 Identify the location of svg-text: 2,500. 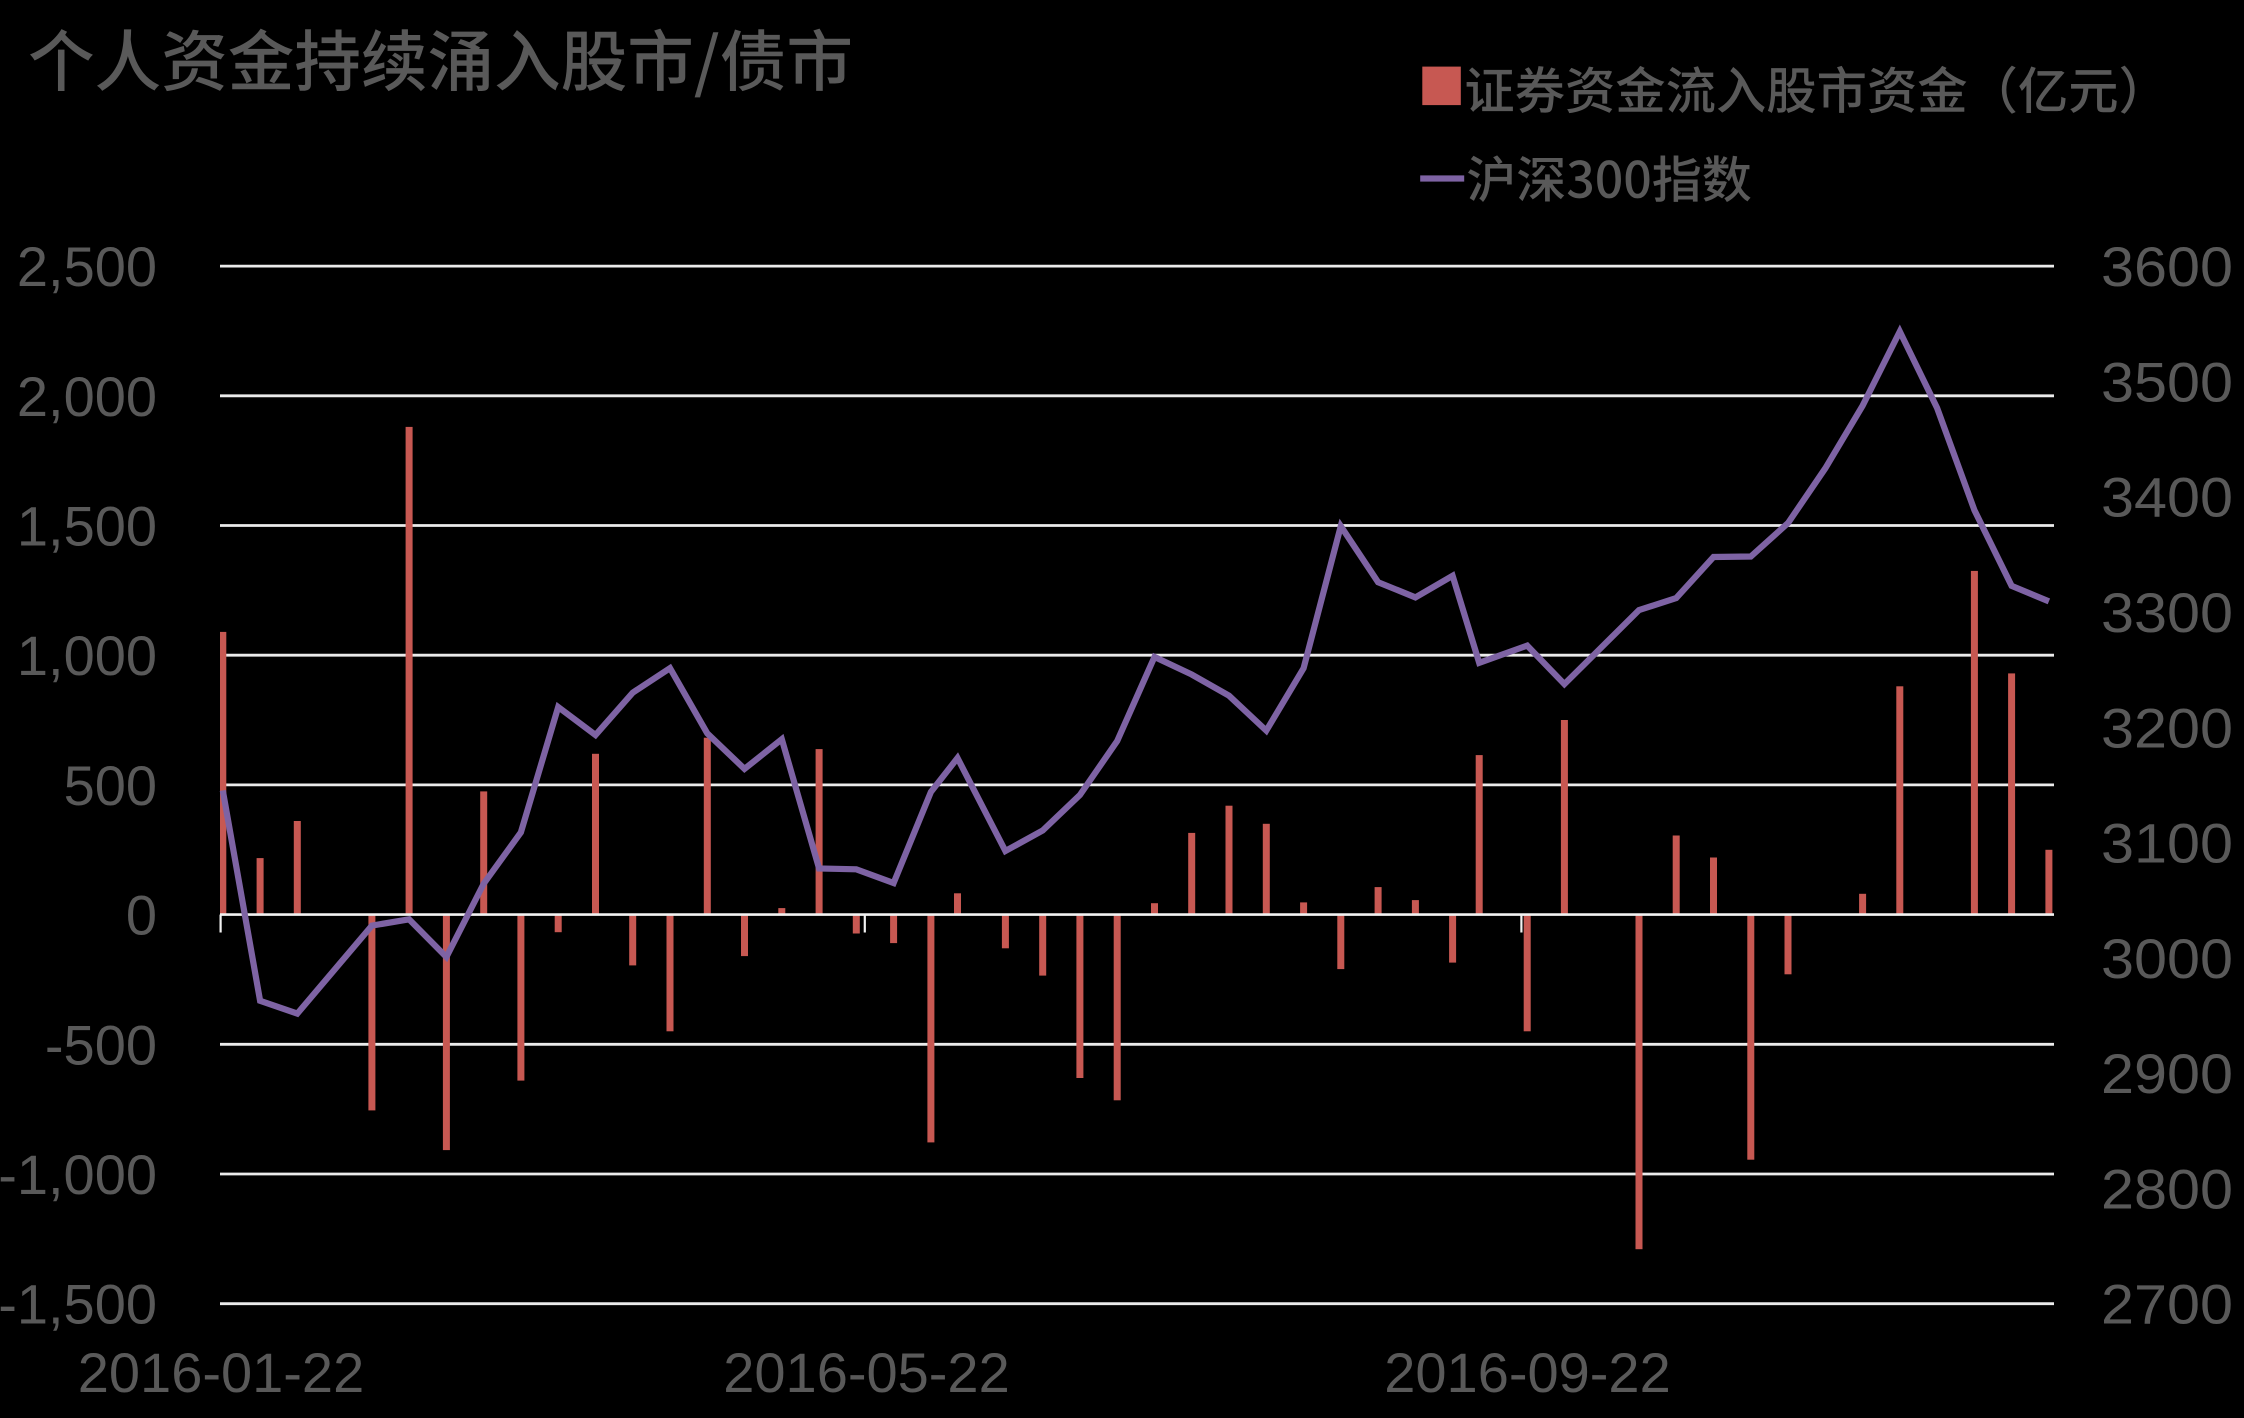
(87, 266).